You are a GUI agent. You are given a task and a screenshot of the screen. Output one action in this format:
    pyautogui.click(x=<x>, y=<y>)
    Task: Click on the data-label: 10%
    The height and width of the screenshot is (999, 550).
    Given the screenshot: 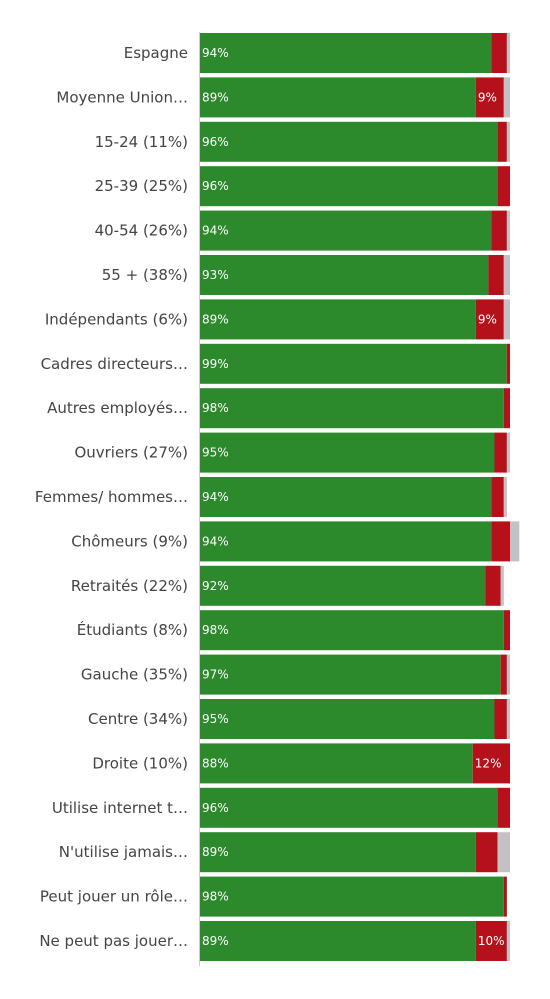 What is the action you would take?
    pyautogui.click(x=491, y=941)
    